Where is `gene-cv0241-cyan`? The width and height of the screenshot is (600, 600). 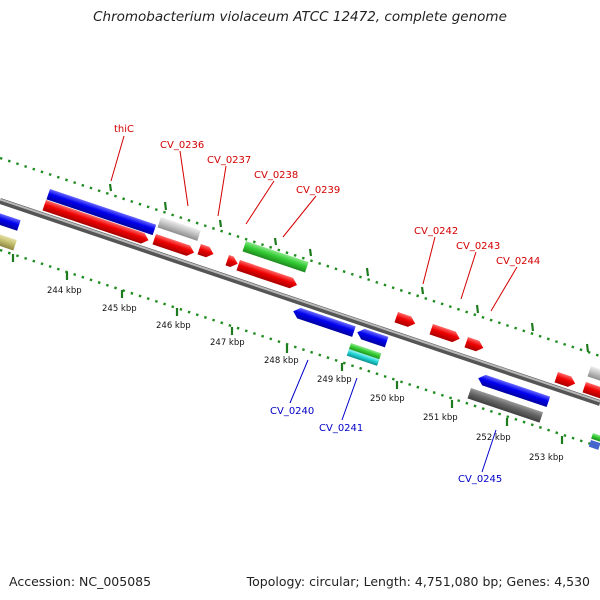 gene-cv0241-cyan is located at coordinates (363, 357).